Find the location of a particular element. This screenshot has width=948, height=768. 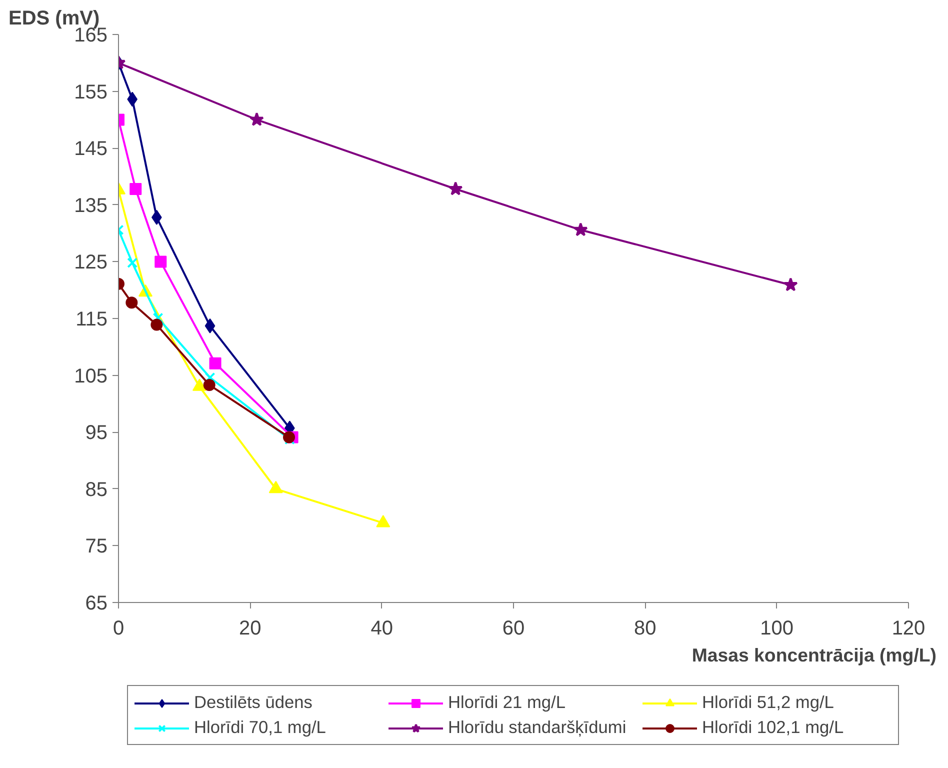

y-tick-label: 135 is located at coordinates (91, 205).